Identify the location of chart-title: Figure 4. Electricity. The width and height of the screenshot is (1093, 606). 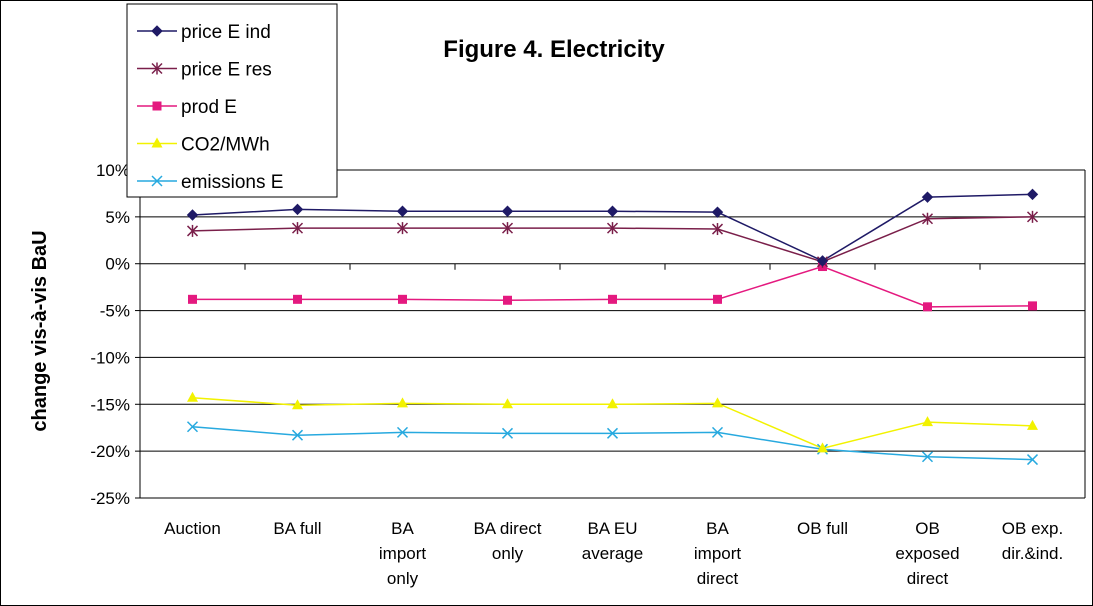
(554, 49).